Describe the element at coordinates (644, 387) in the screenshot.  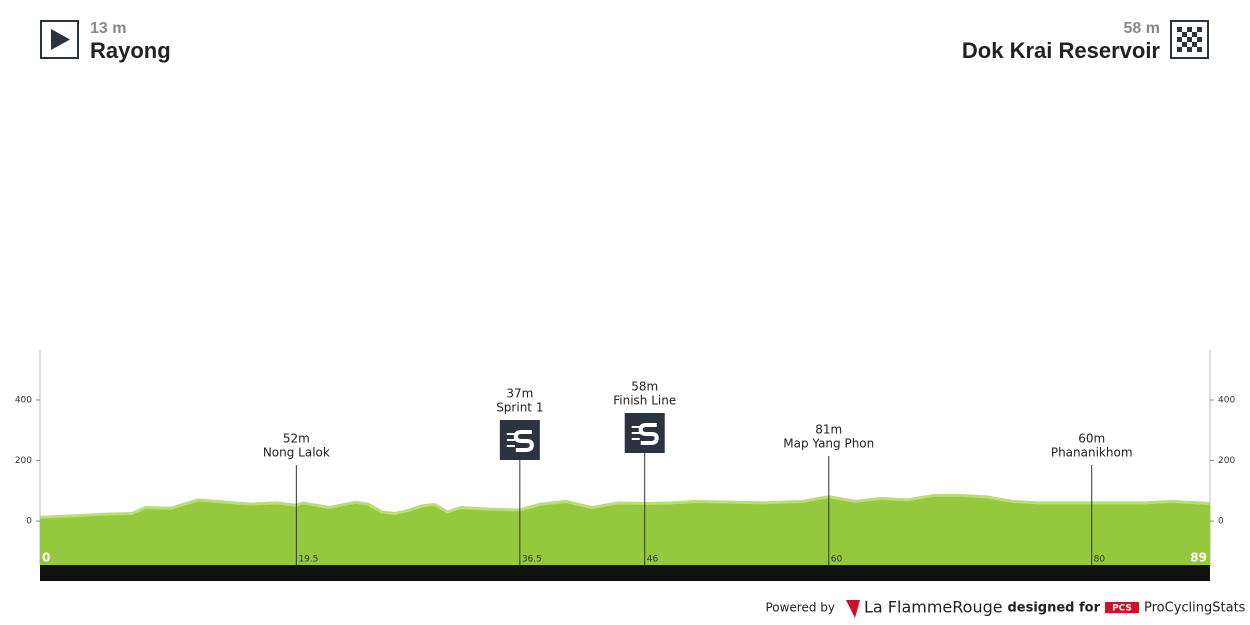
I see `waypoint-elevation: 58m` at that location.